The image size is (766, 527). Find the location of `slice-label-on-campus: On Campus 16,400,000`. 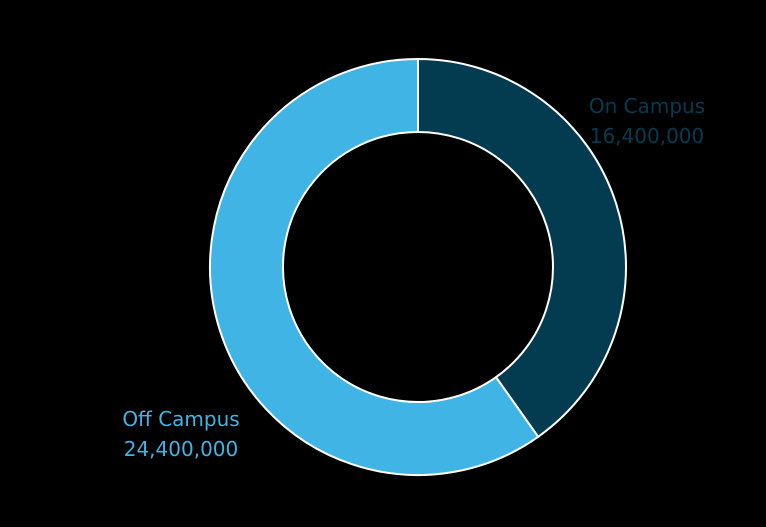

slice-label-on-campus: On Campus 16,400,000 is located at coordinates (647, 121).